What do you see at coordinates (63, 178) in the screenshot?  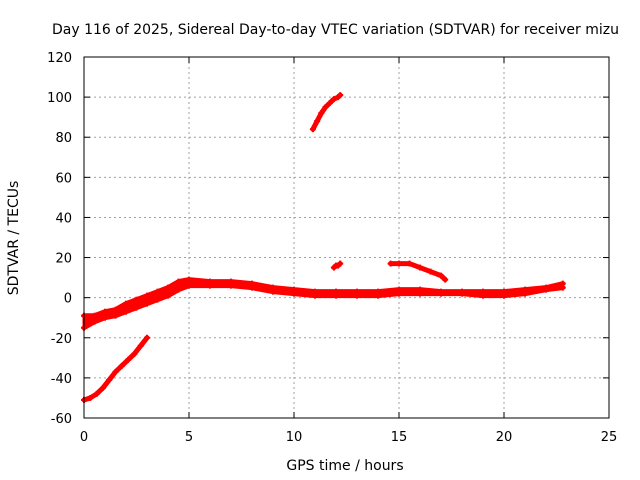 I see `y-tick-label: 60` at bounding box center [63, 178].